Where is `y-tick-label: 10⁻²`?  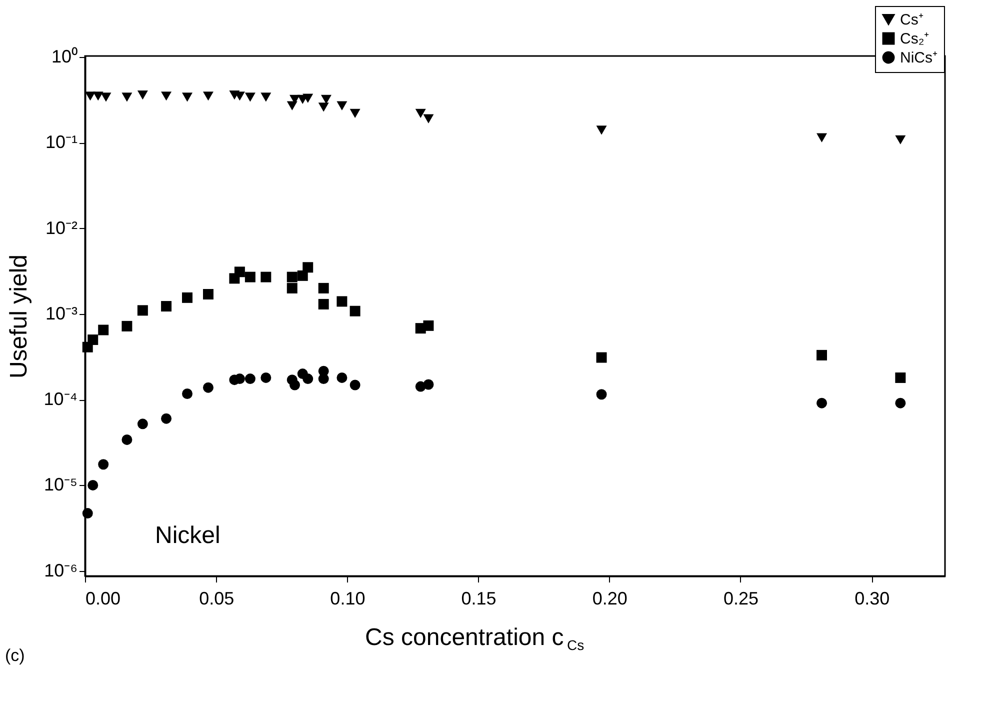
y-tick-label: 10⁻² is located at coordinates (61, 228).